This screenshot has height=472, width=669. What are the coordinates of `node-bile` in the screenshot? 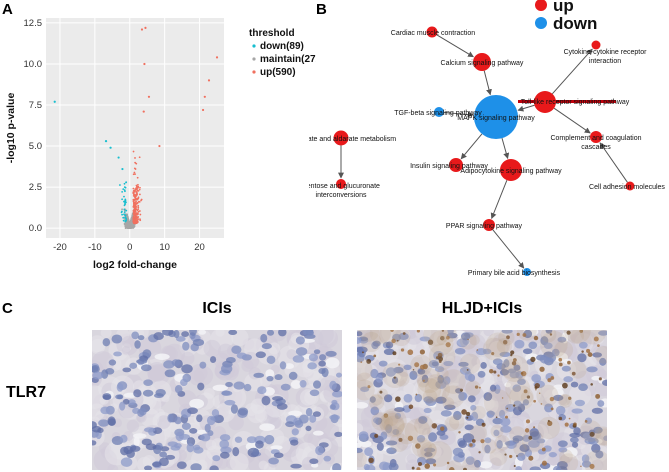 It's located at (527, 272).